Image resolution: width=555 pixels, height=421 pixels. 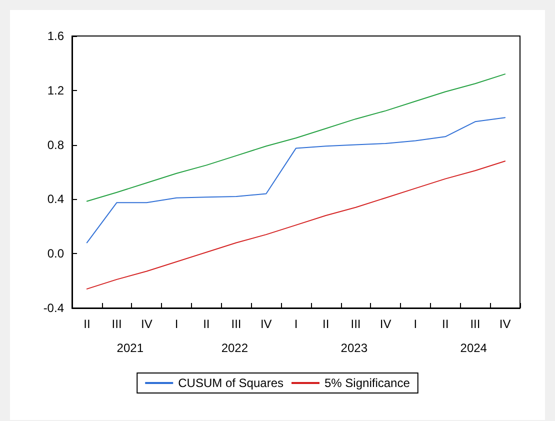 What do you see at coordinates (55, 199) in the screenshot?
I see `y-tick-label: 0.4` at bounding box center [55, 199].